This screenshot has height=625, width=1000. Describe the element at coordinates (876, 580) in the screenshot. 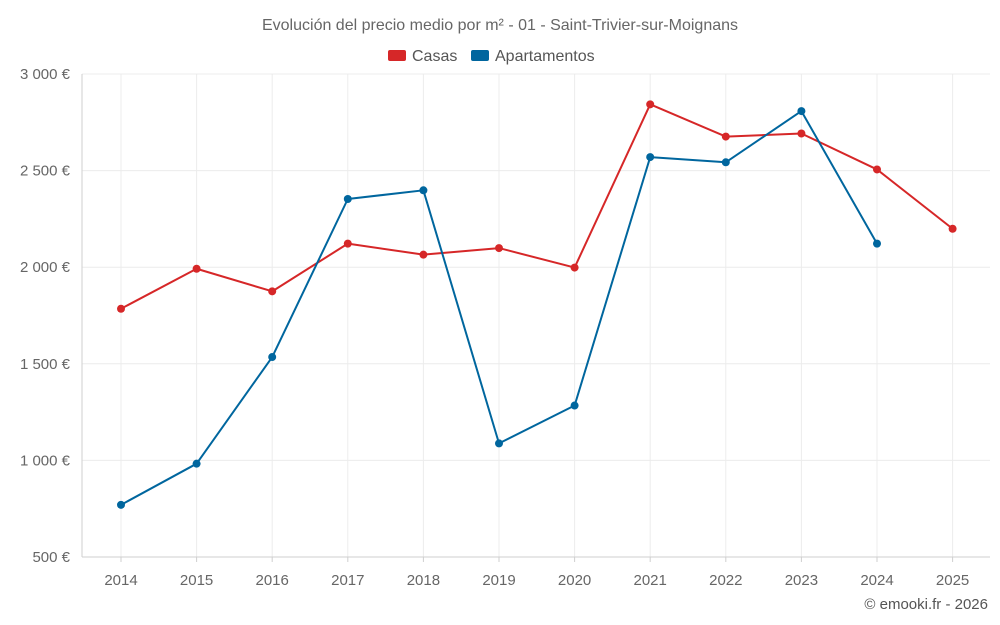

I see `x-tick-label: 2024` at that location.